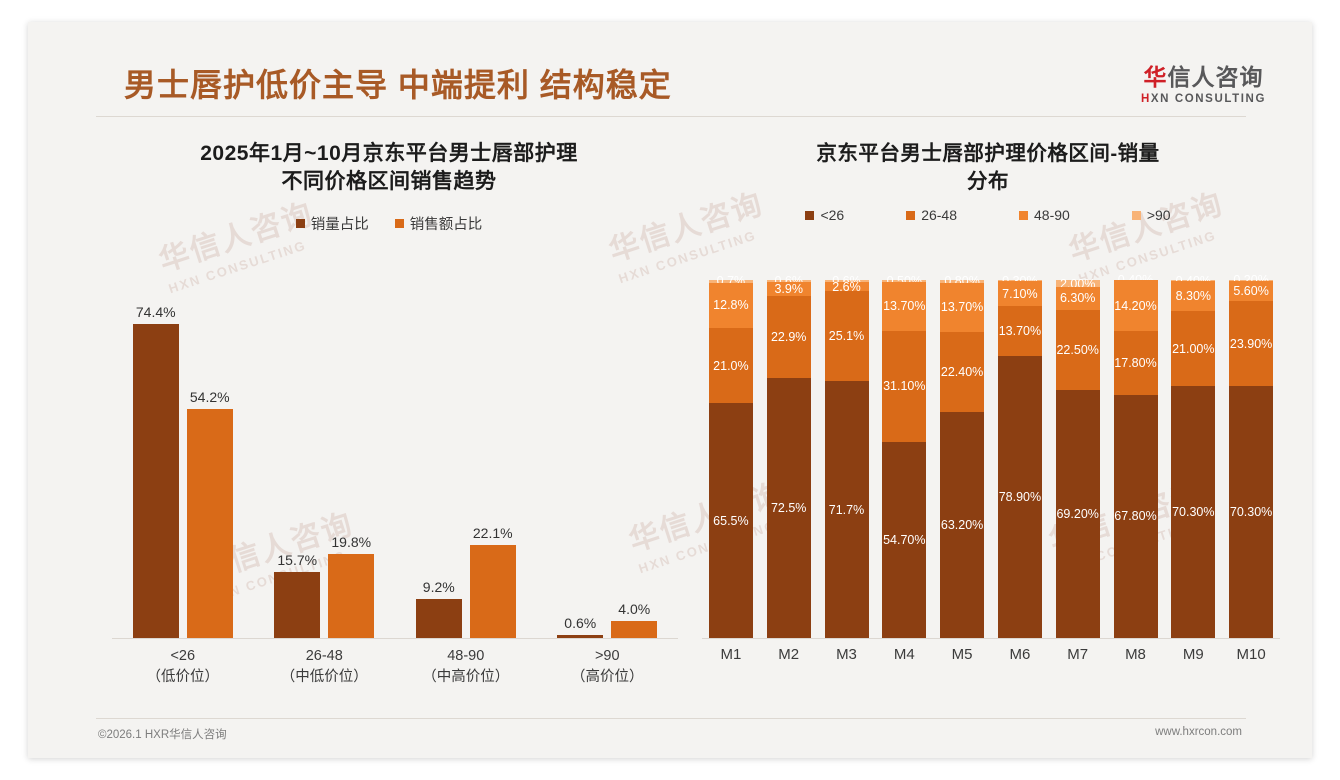 This screenshot has height=780, width=1340. What do you see at coordinates (730, 305) in the screenshot?
I see `stack-segment: 12.8%` at bounding box center [730, 305].